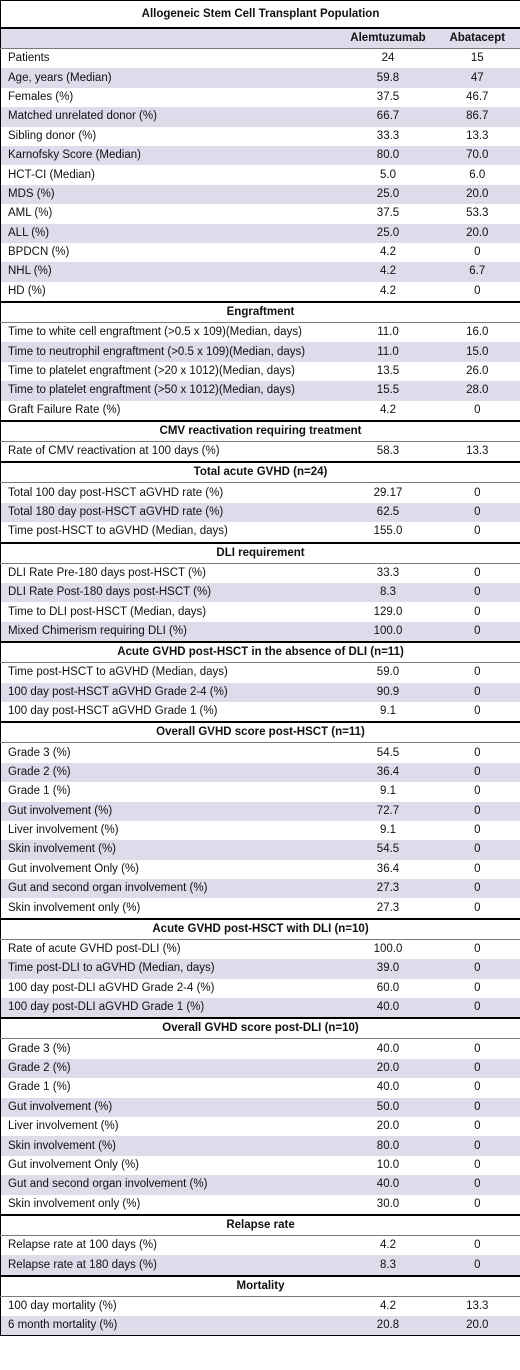 This screenshot has width=520, height=1370. I want to click on table-row: Patients 24 15, so click(260, 58).